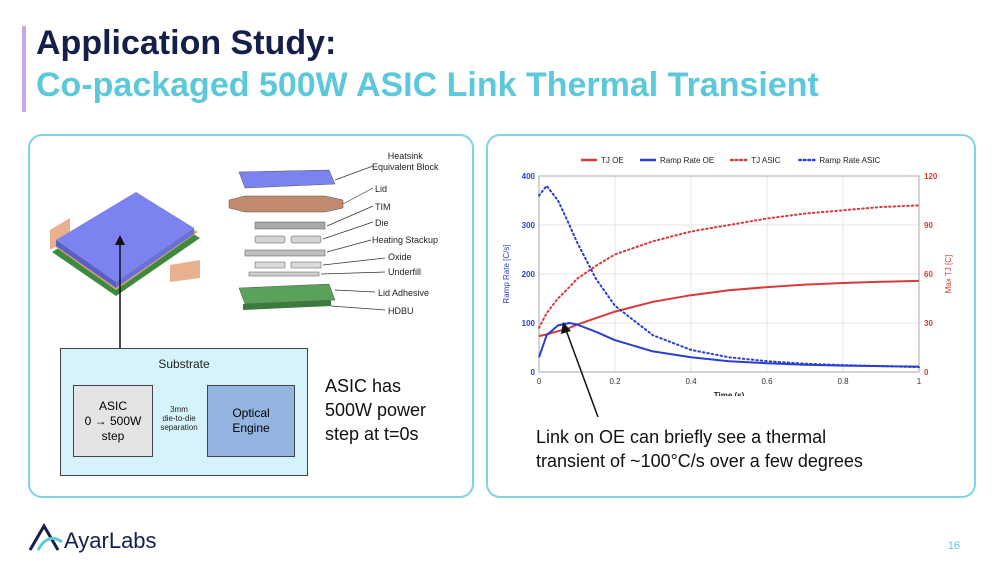  What do you see at coordinates (307, 238) in the screenshot?
I see `exploded-stack-illustration` at bounding box center [307, 238].